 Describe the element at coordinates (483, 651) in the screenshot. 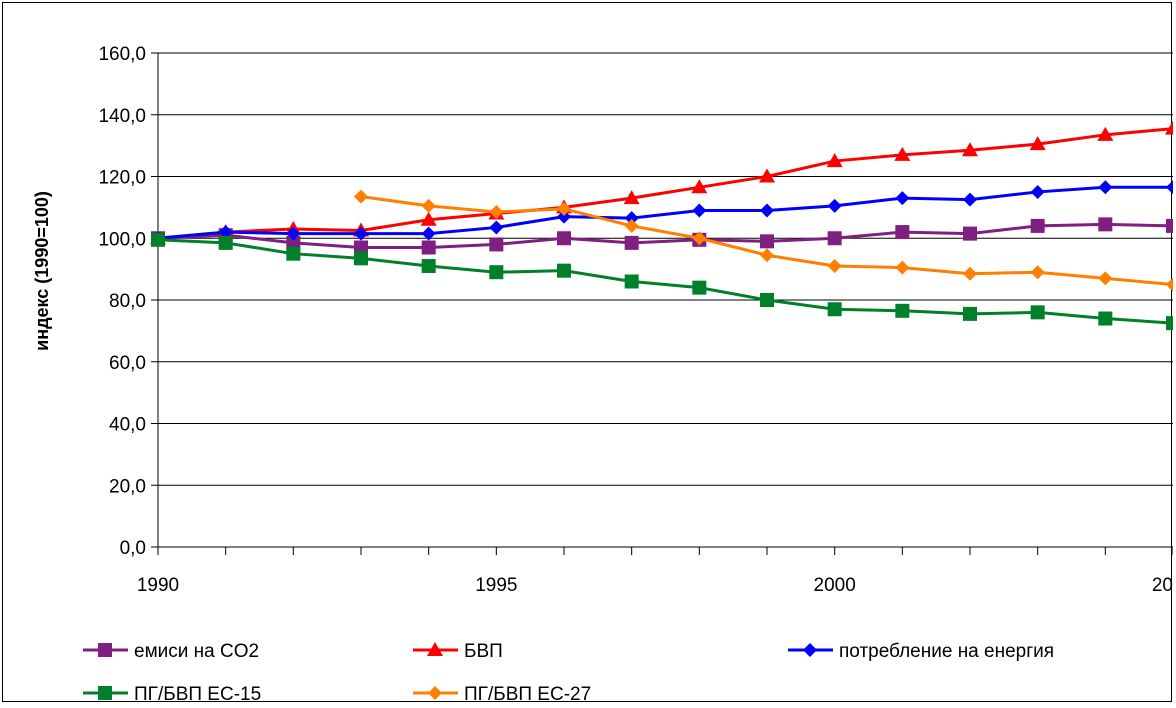

I see `legend-label: БВП` at that location.